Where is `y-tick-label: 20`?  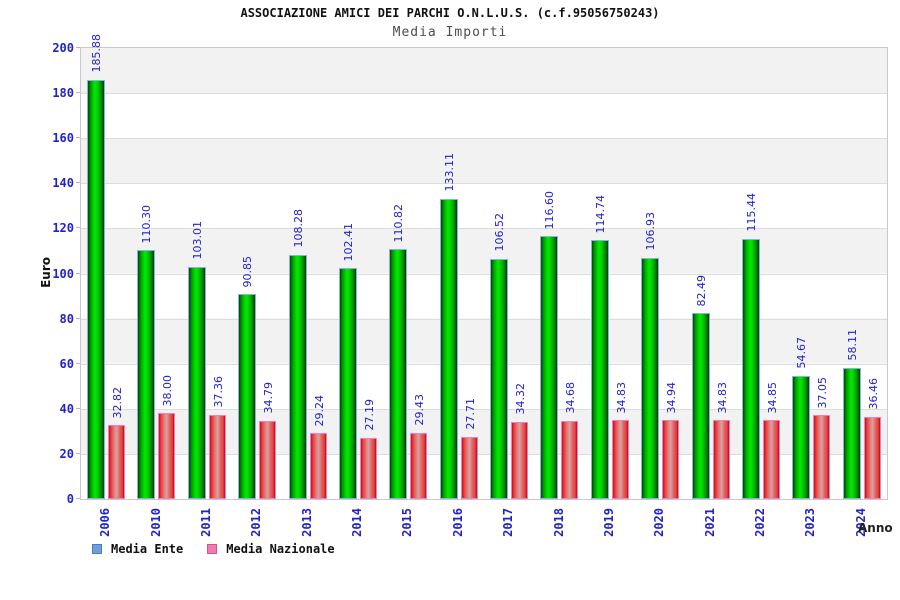 y-tick-label: 20 is located at coordinates (66, 453).